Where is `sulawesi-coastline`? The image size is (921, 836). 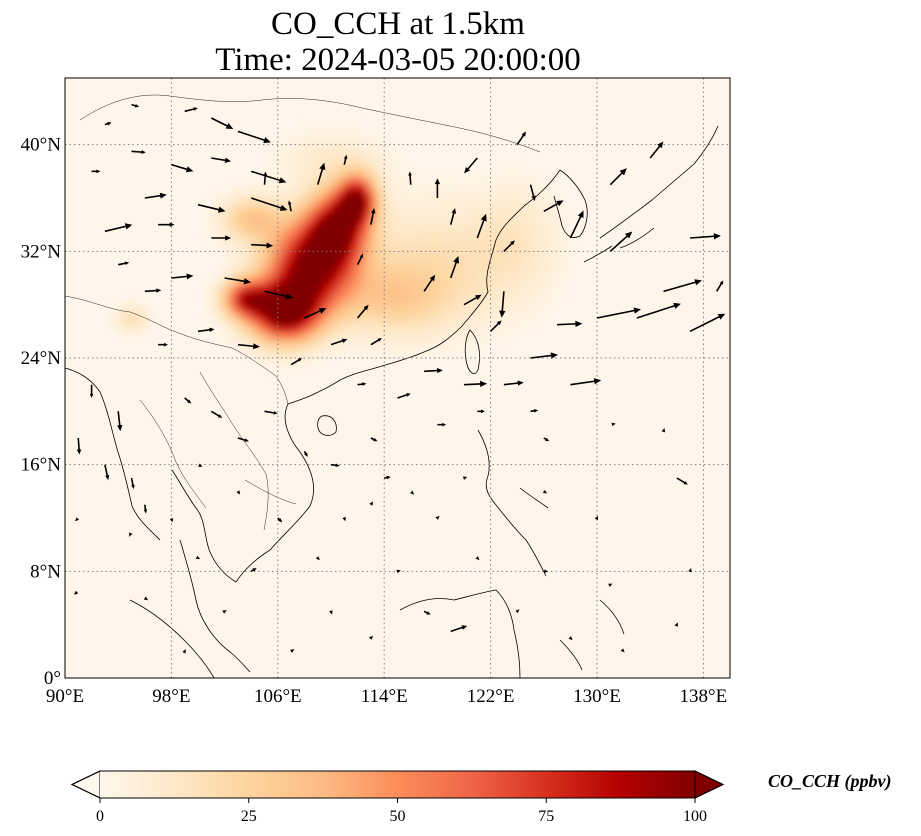
sulawesi-coastline is located at coordinates (592, 635).